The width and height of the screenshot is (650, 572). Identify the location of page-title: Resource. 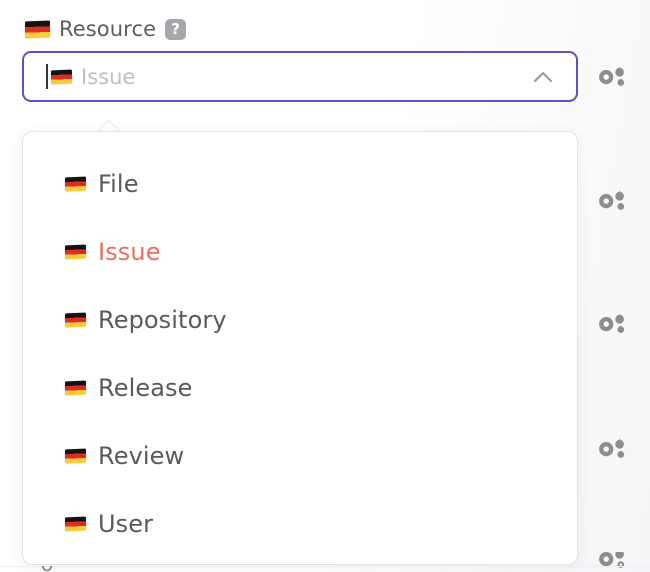
(108, 29).